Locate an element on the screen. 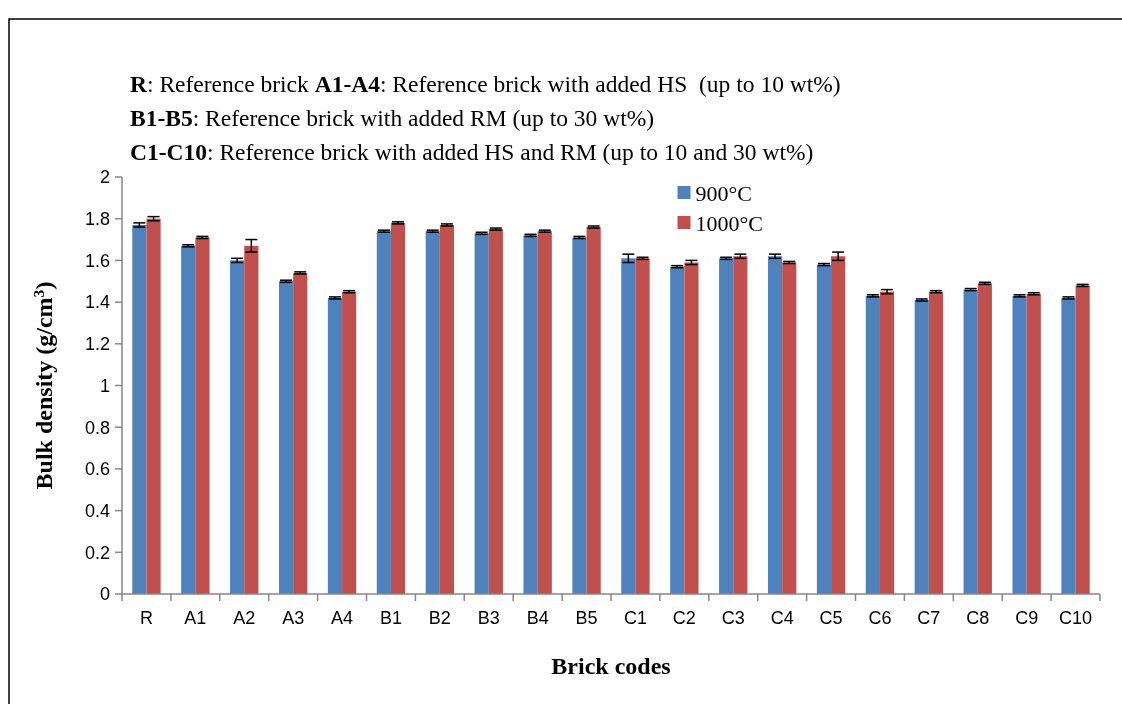  x-tick-label: C10 is located at coordinates (1076, 618).